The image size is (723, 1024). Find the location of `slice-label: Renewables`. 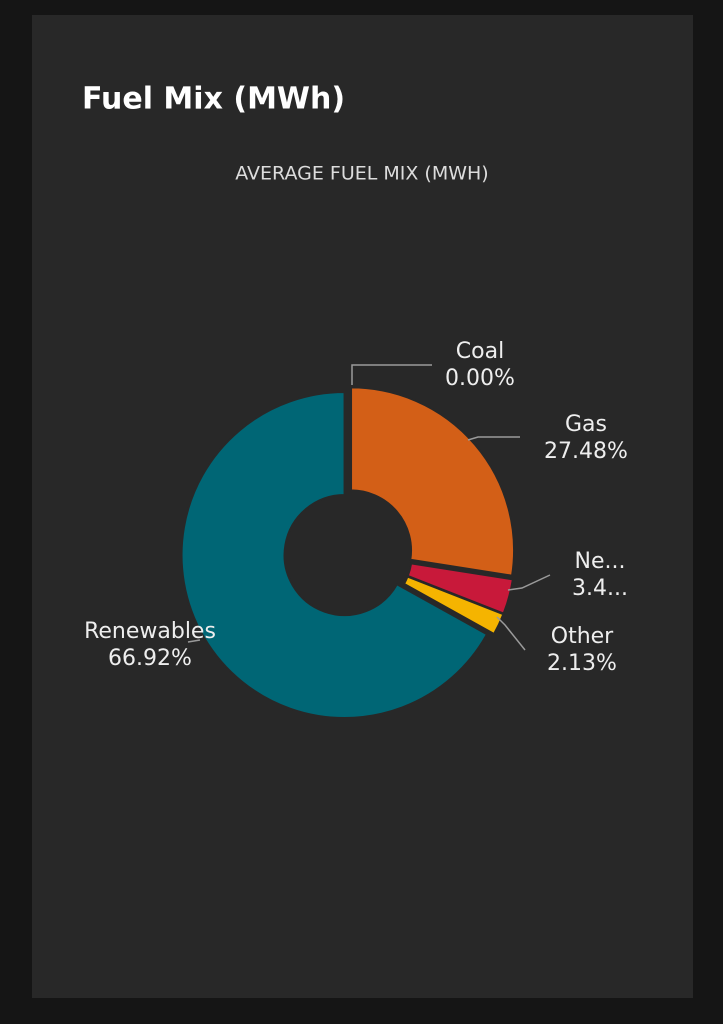

slice-label: Renewables is located at coordinates (150, 631).